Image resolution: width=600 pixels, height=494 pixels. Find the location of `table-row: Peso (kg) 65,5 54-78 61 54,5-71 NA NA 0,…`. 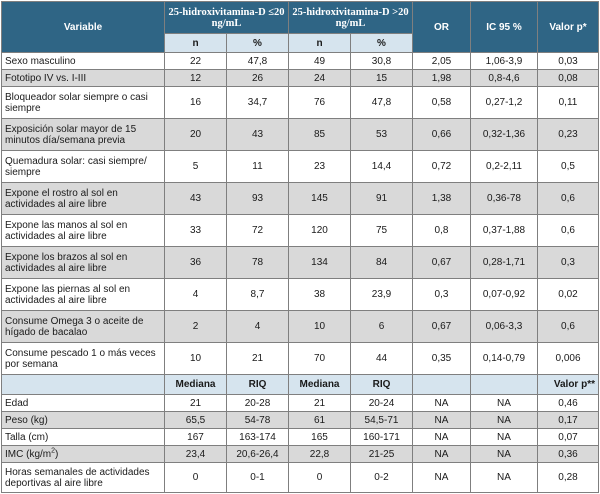

table-row: Peso (kg) 65,5 54-78 61 54,5-71 NA NA 0,… is located at coordinates (300, 420).